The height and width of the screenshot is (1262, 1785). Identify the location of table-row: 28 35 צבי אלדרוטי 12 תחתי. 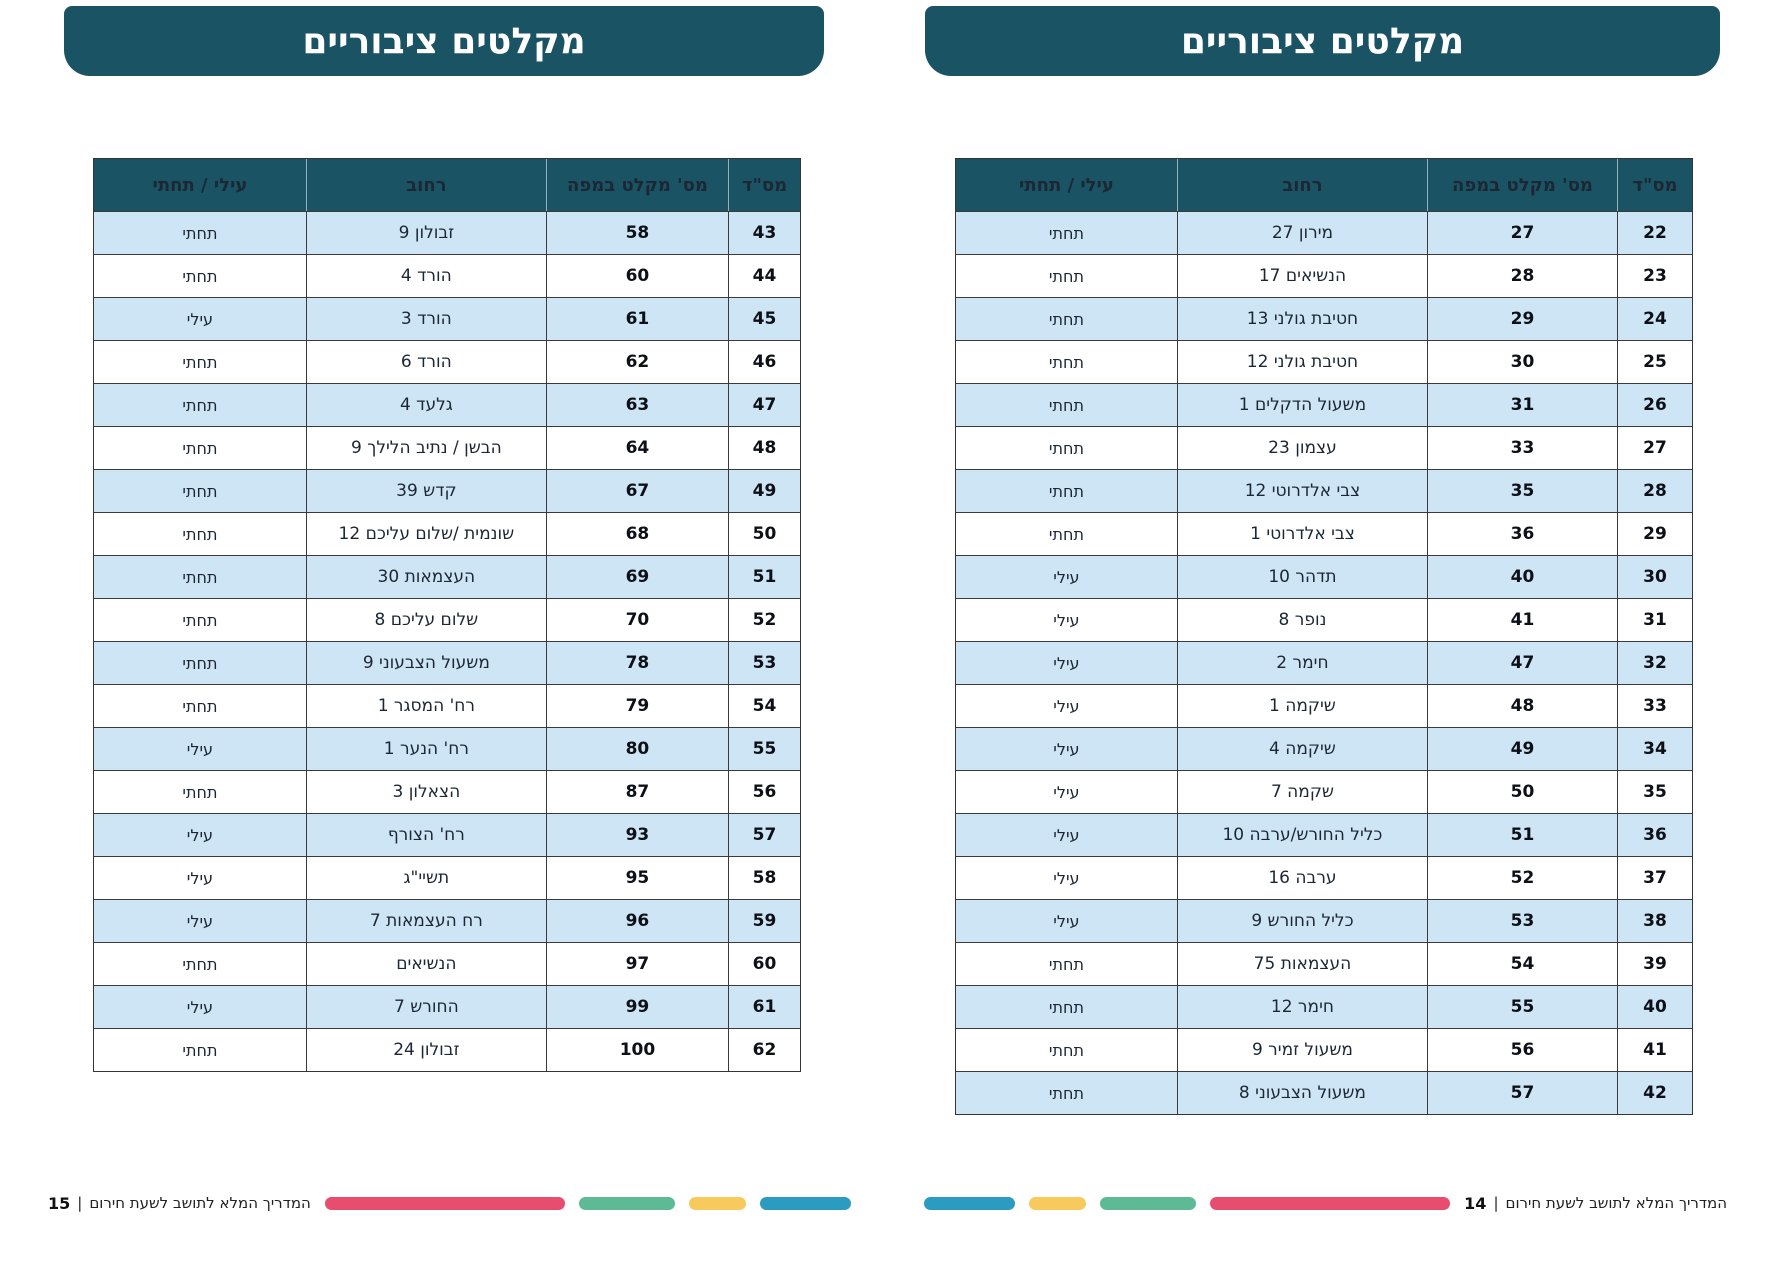
(1324, 490).